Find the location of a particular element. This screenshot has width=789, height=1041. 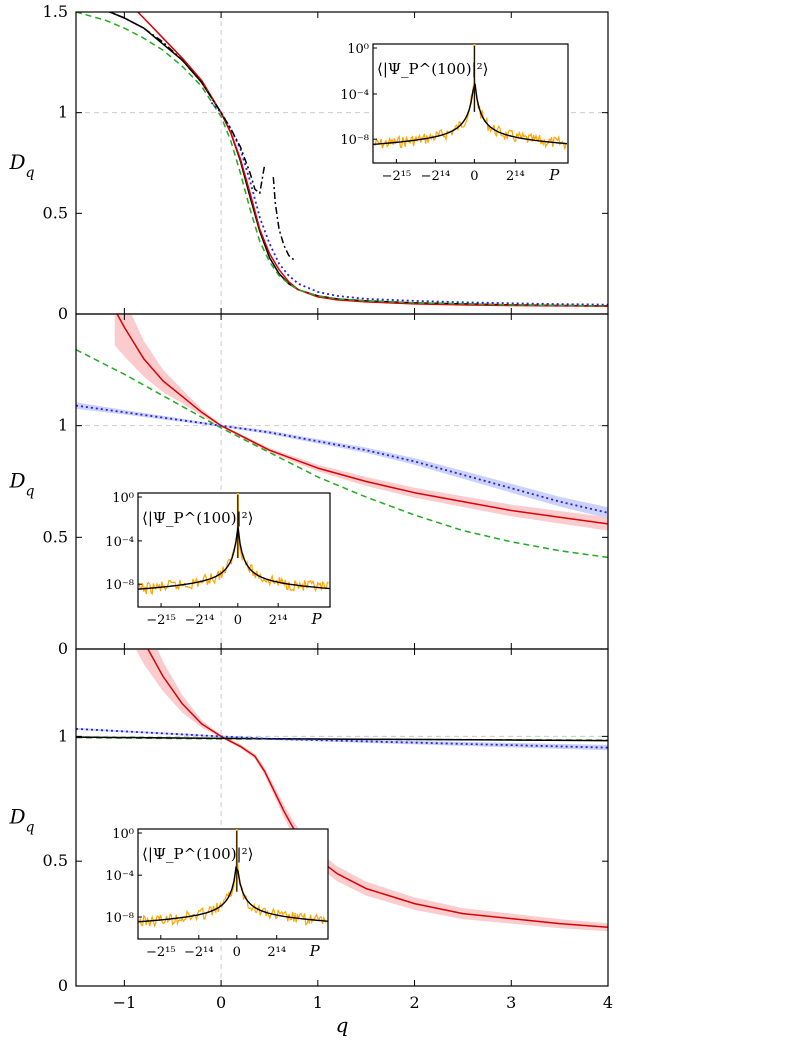

series-3-error-band is located at coordinates (342, 460).